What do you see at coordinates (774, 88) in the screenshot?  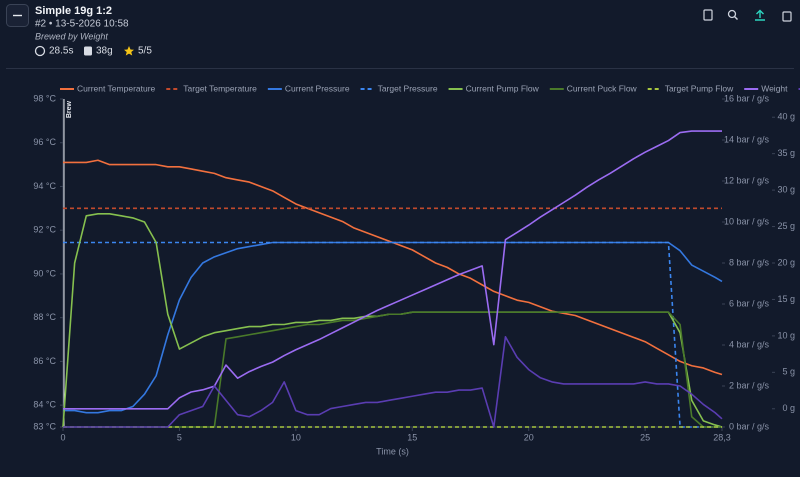 I see `legend-label: Weight` at bounding box center [774, 88].